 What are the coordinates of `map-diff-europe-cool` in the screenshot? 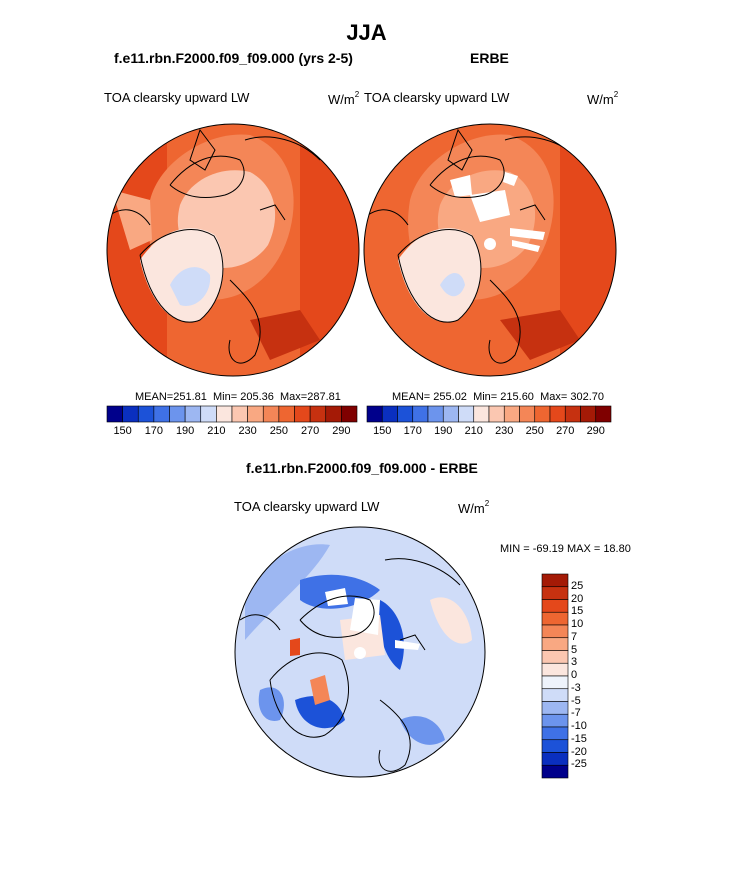 It's located at (422, 730).